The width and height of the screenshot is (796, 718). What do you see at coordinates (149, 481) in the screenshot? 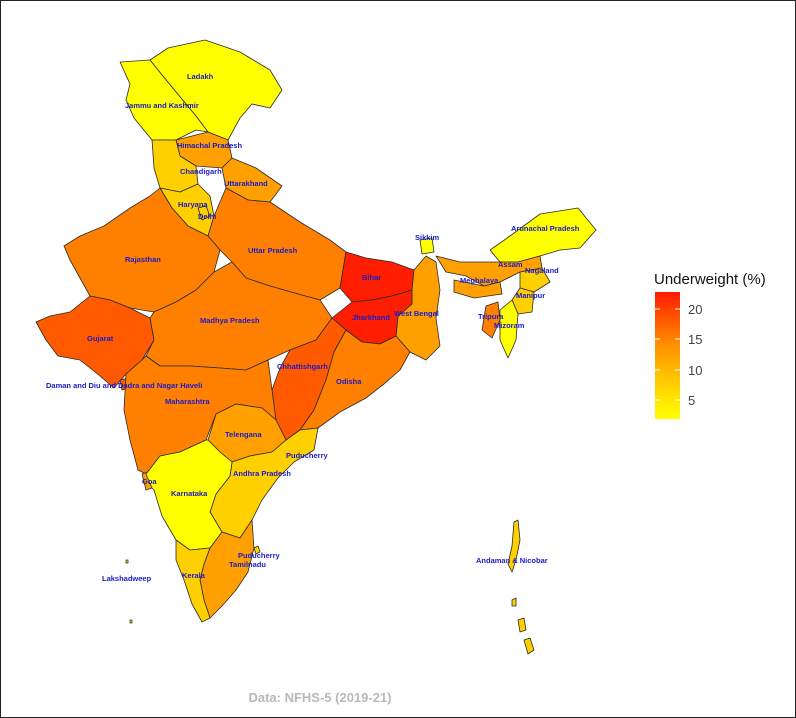
I see `label-goa: Goa` at bounding box center [149, 481].